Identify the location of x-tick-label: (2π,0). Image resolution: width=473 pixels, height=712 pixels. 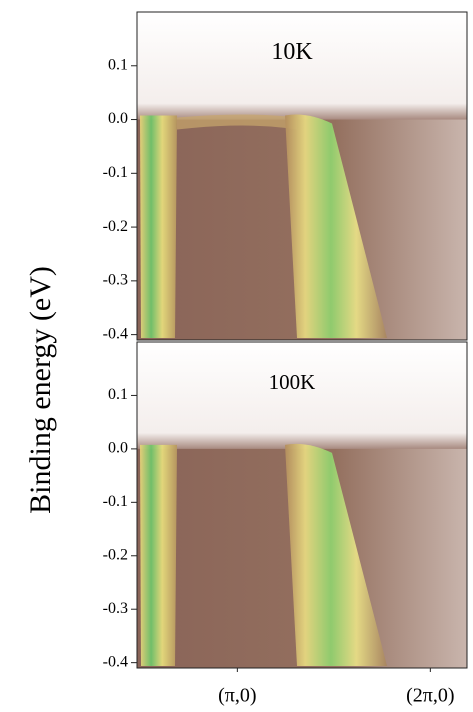
(430, 696).